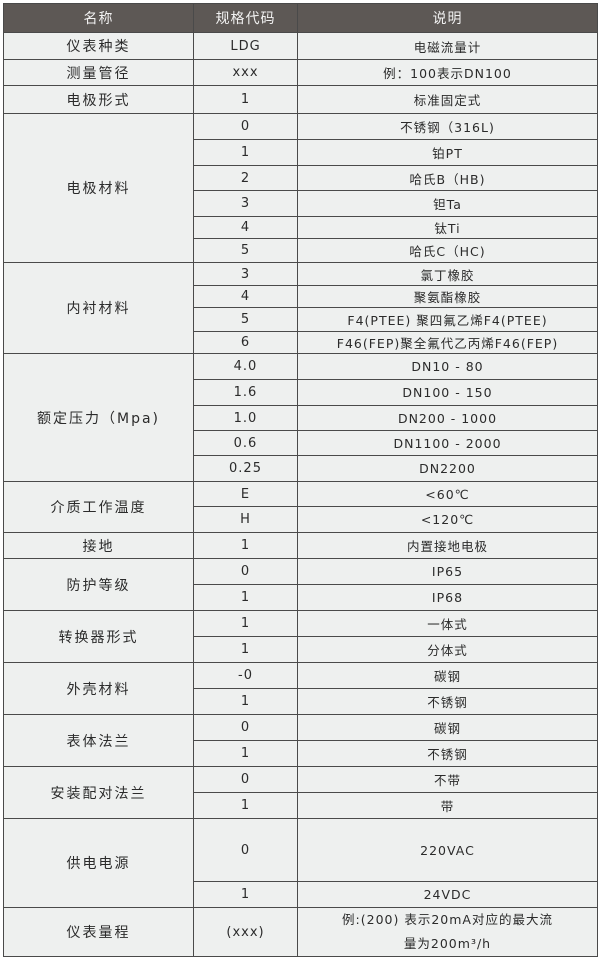  I want to click on table-row: 1 IP68, so click(301, 597).